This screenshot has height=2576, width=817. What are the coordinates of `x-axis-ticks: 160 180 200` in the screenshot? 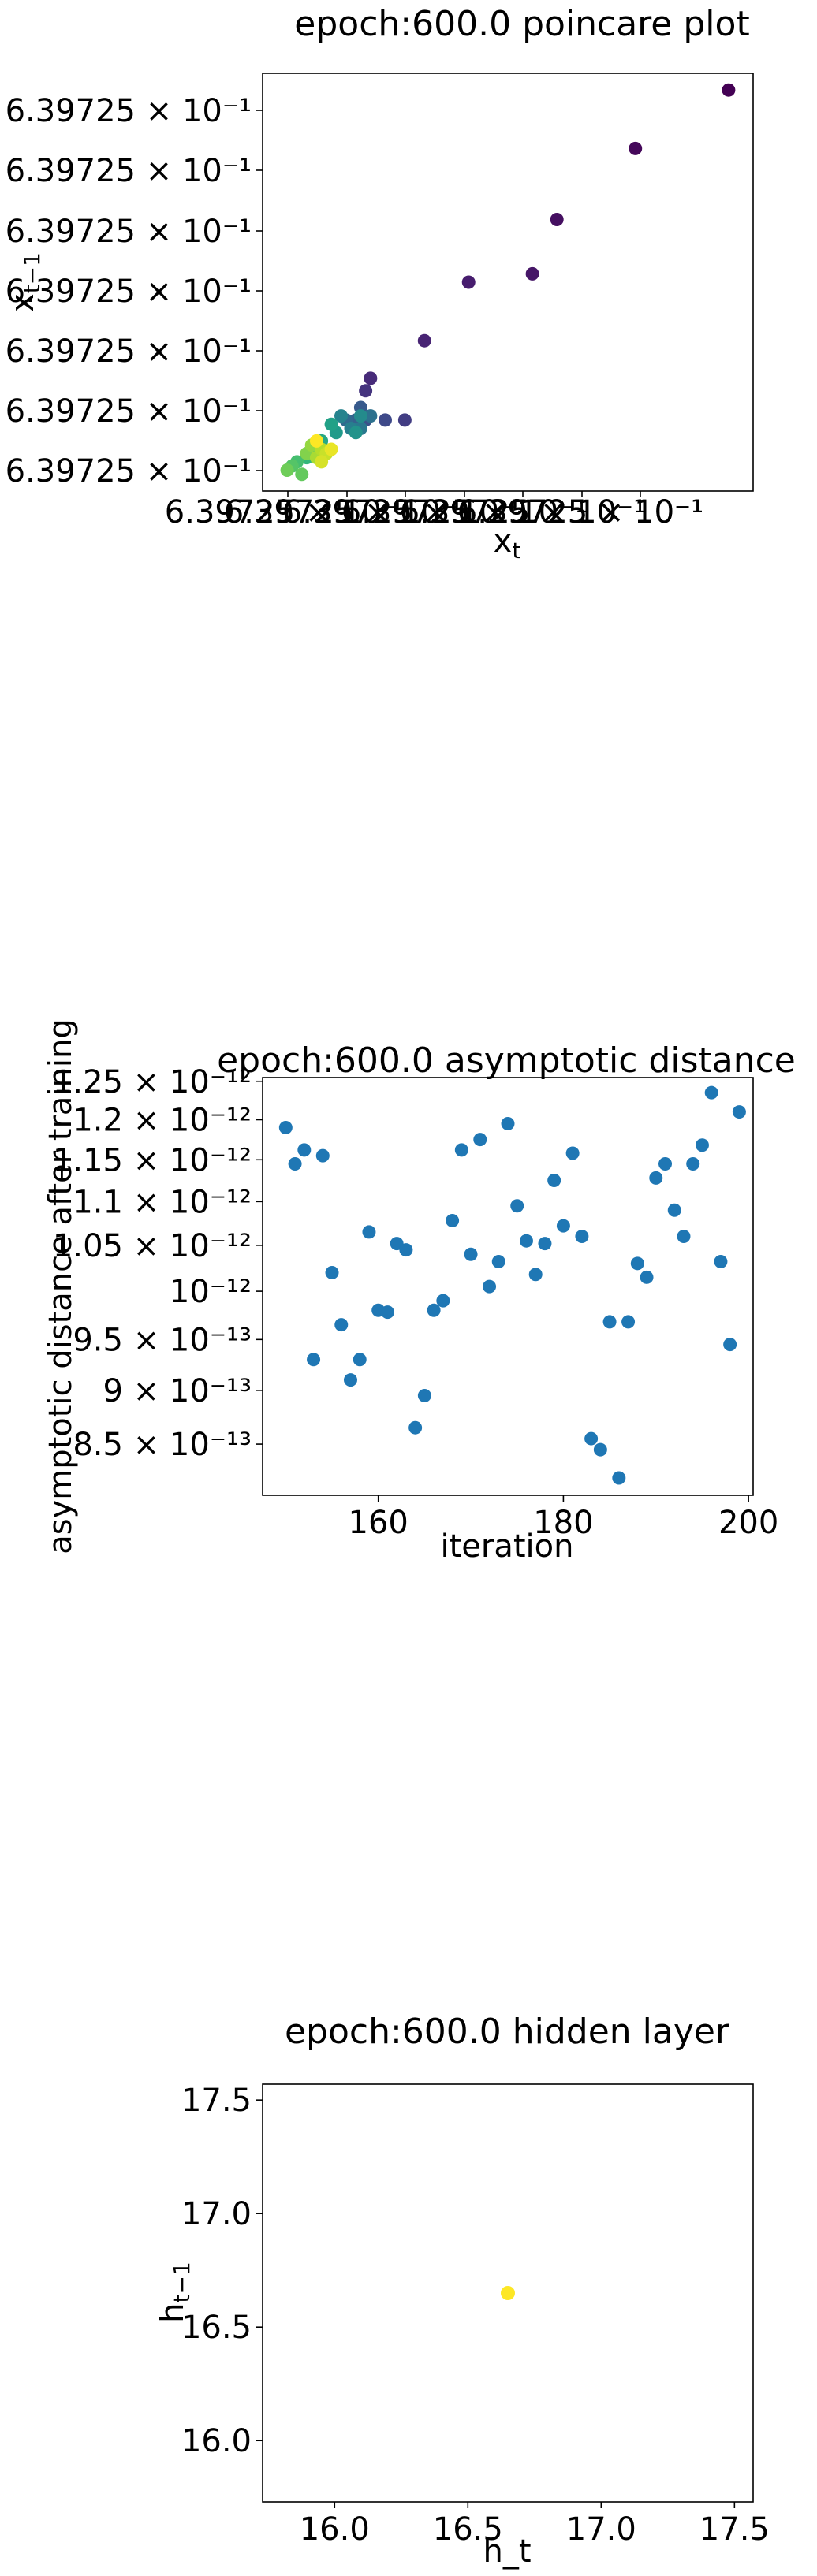 It's located at (563, 1518).